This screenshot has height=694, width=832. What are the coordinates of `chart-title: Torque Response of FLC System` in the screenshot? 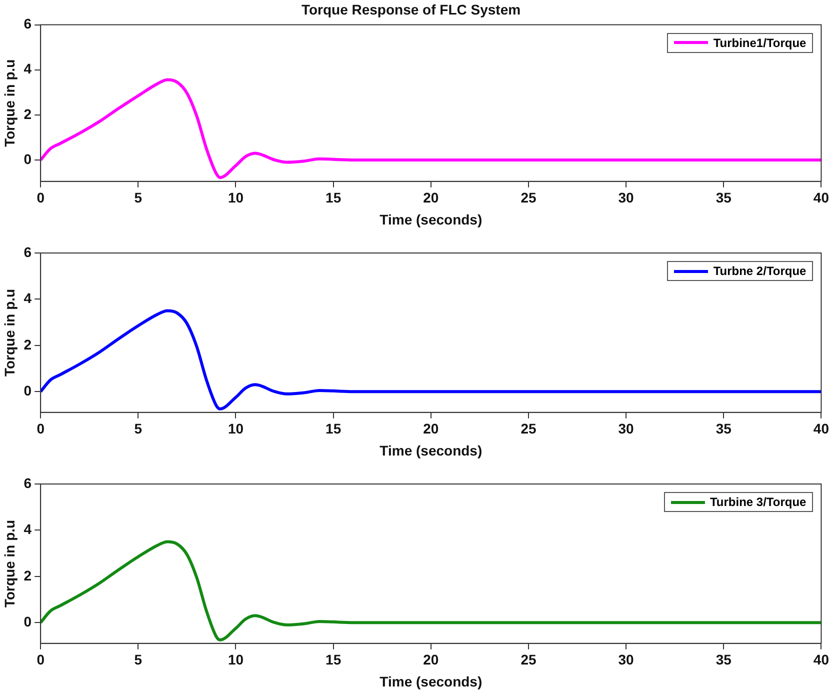 It's located at (411, 9).